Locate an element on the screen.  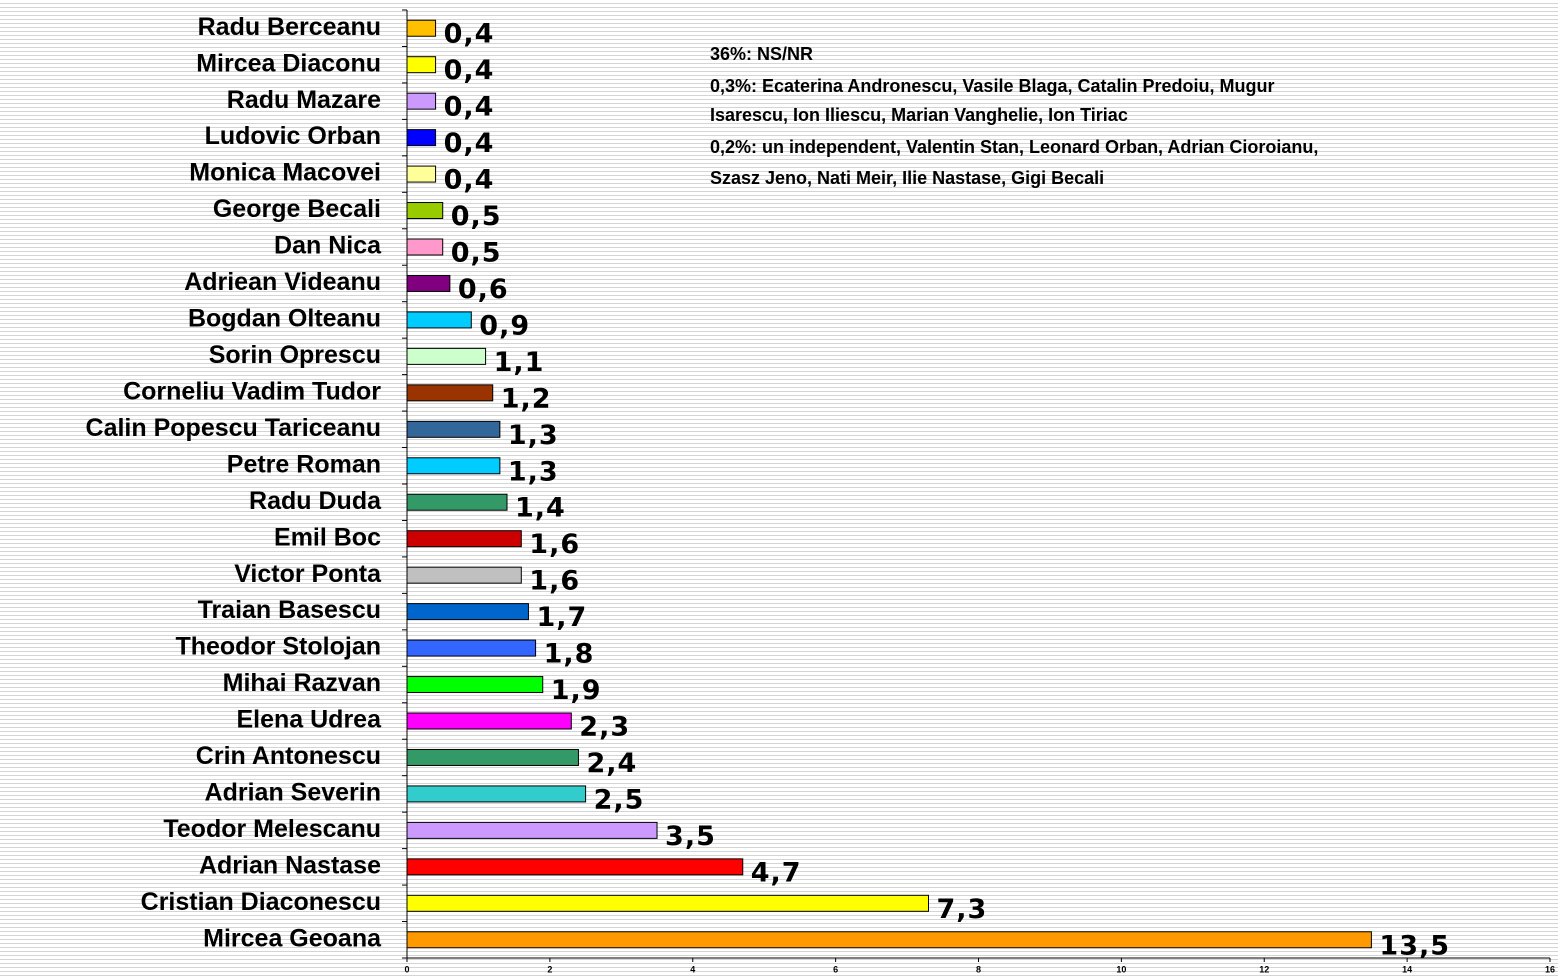
category-label: Corneliu Vadim Tudor is located at coordinates (252, 391).